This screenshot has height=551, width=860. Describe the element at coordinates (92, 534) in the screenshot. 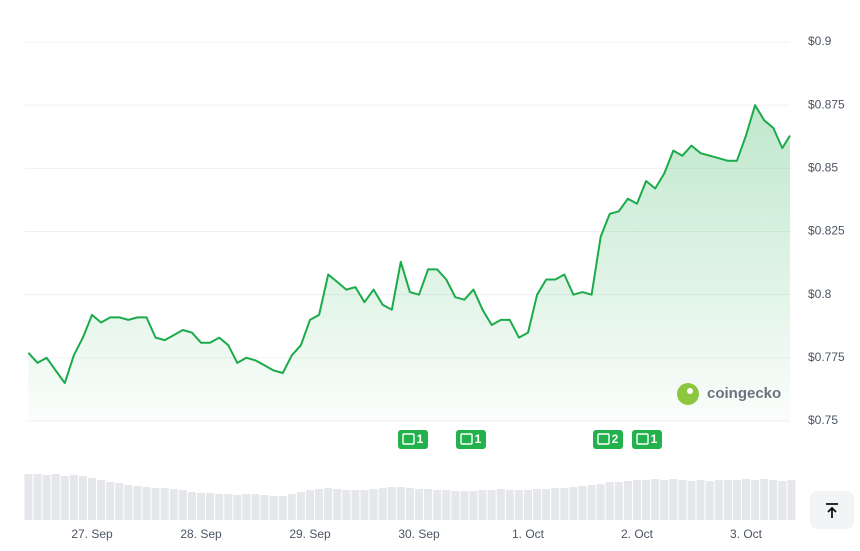

I see `x-tick-label: 27. Sep` at that location.